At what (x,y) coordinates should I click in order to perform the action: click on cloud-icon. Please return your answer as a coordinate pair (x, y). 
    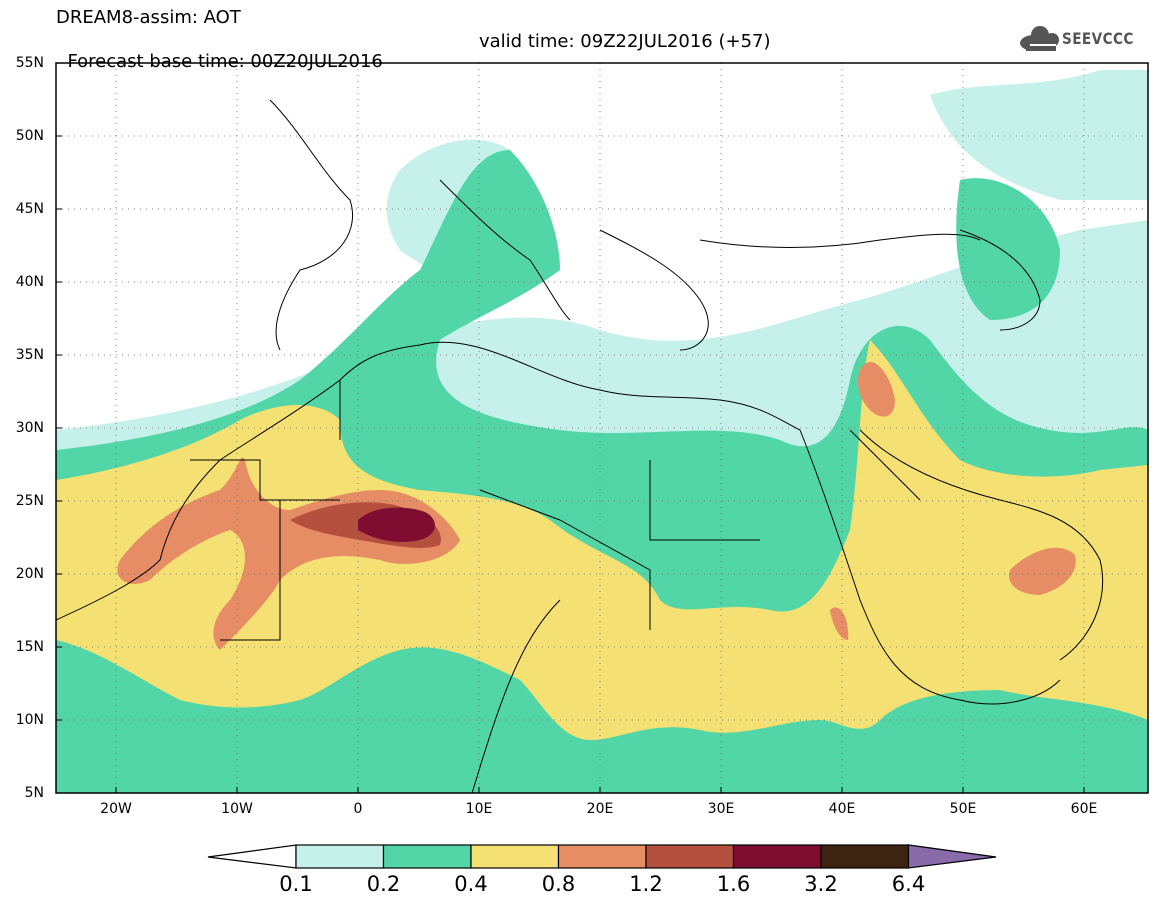
    Looking at the image, I should click on (1039, 38).